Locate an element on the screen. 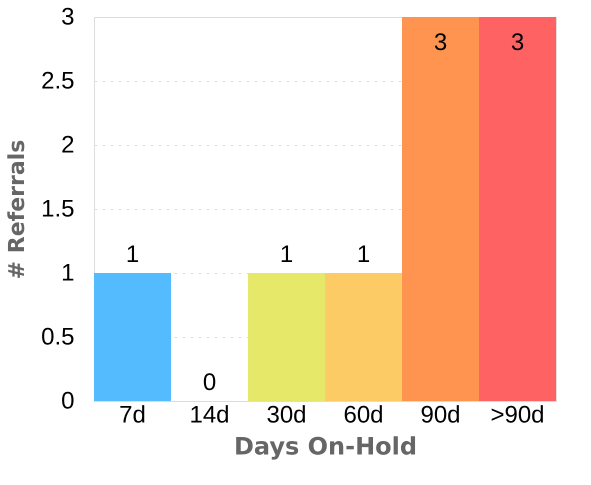  x-tick-label: 60d is located at coordinates (363, 415).